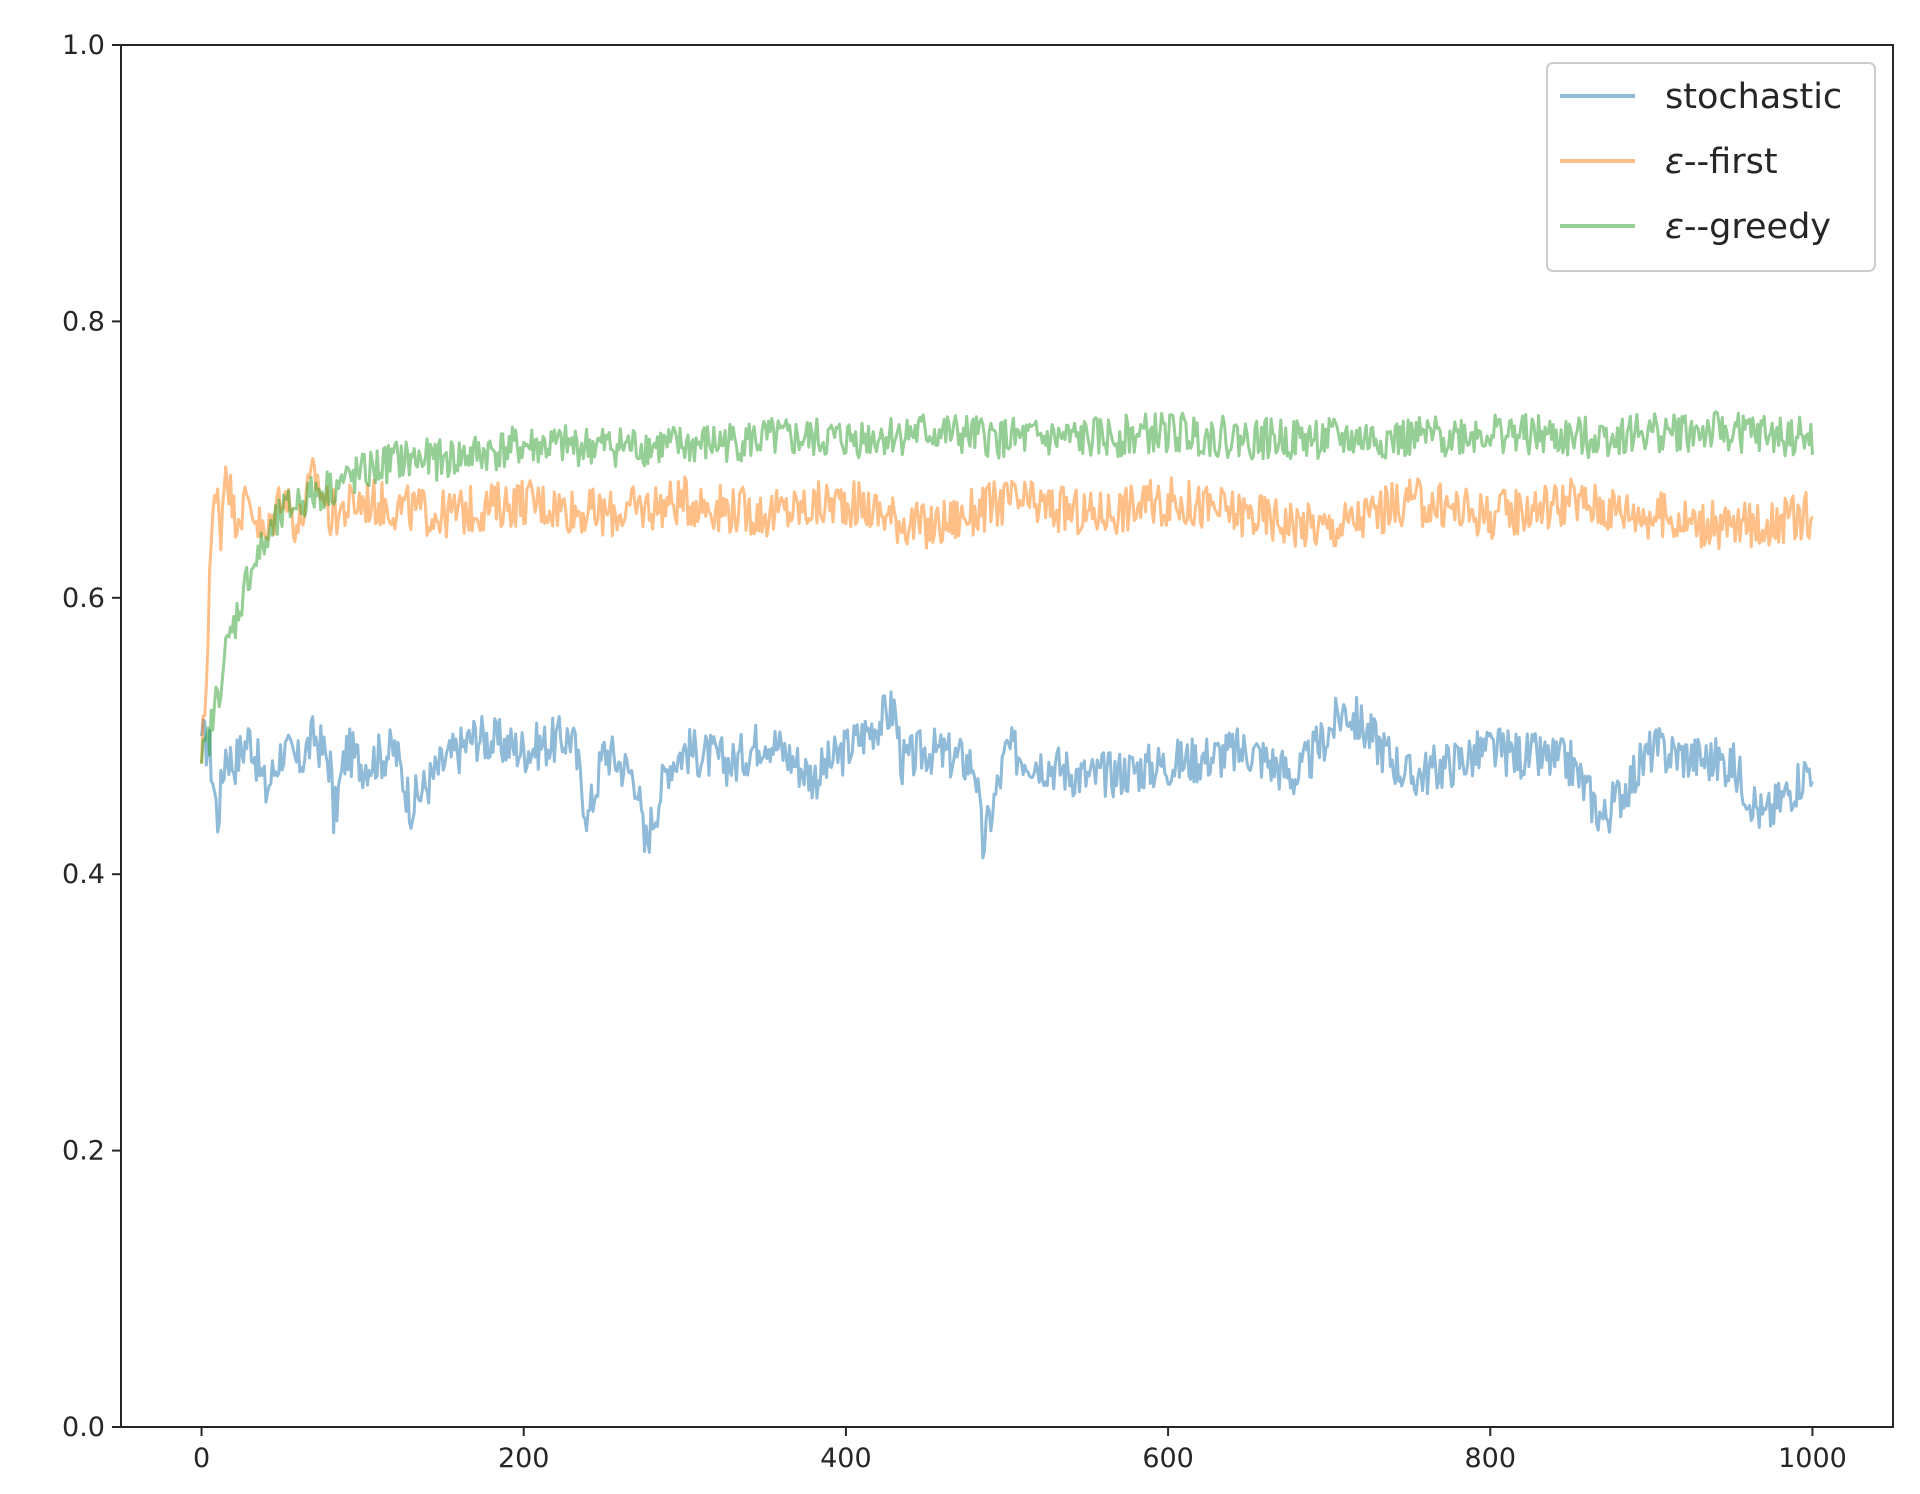 The image size is (1920, 1494). Describe the element at coordinates (1721, 162) in the screenshot. I see `legend-label: ε--first` at that location.